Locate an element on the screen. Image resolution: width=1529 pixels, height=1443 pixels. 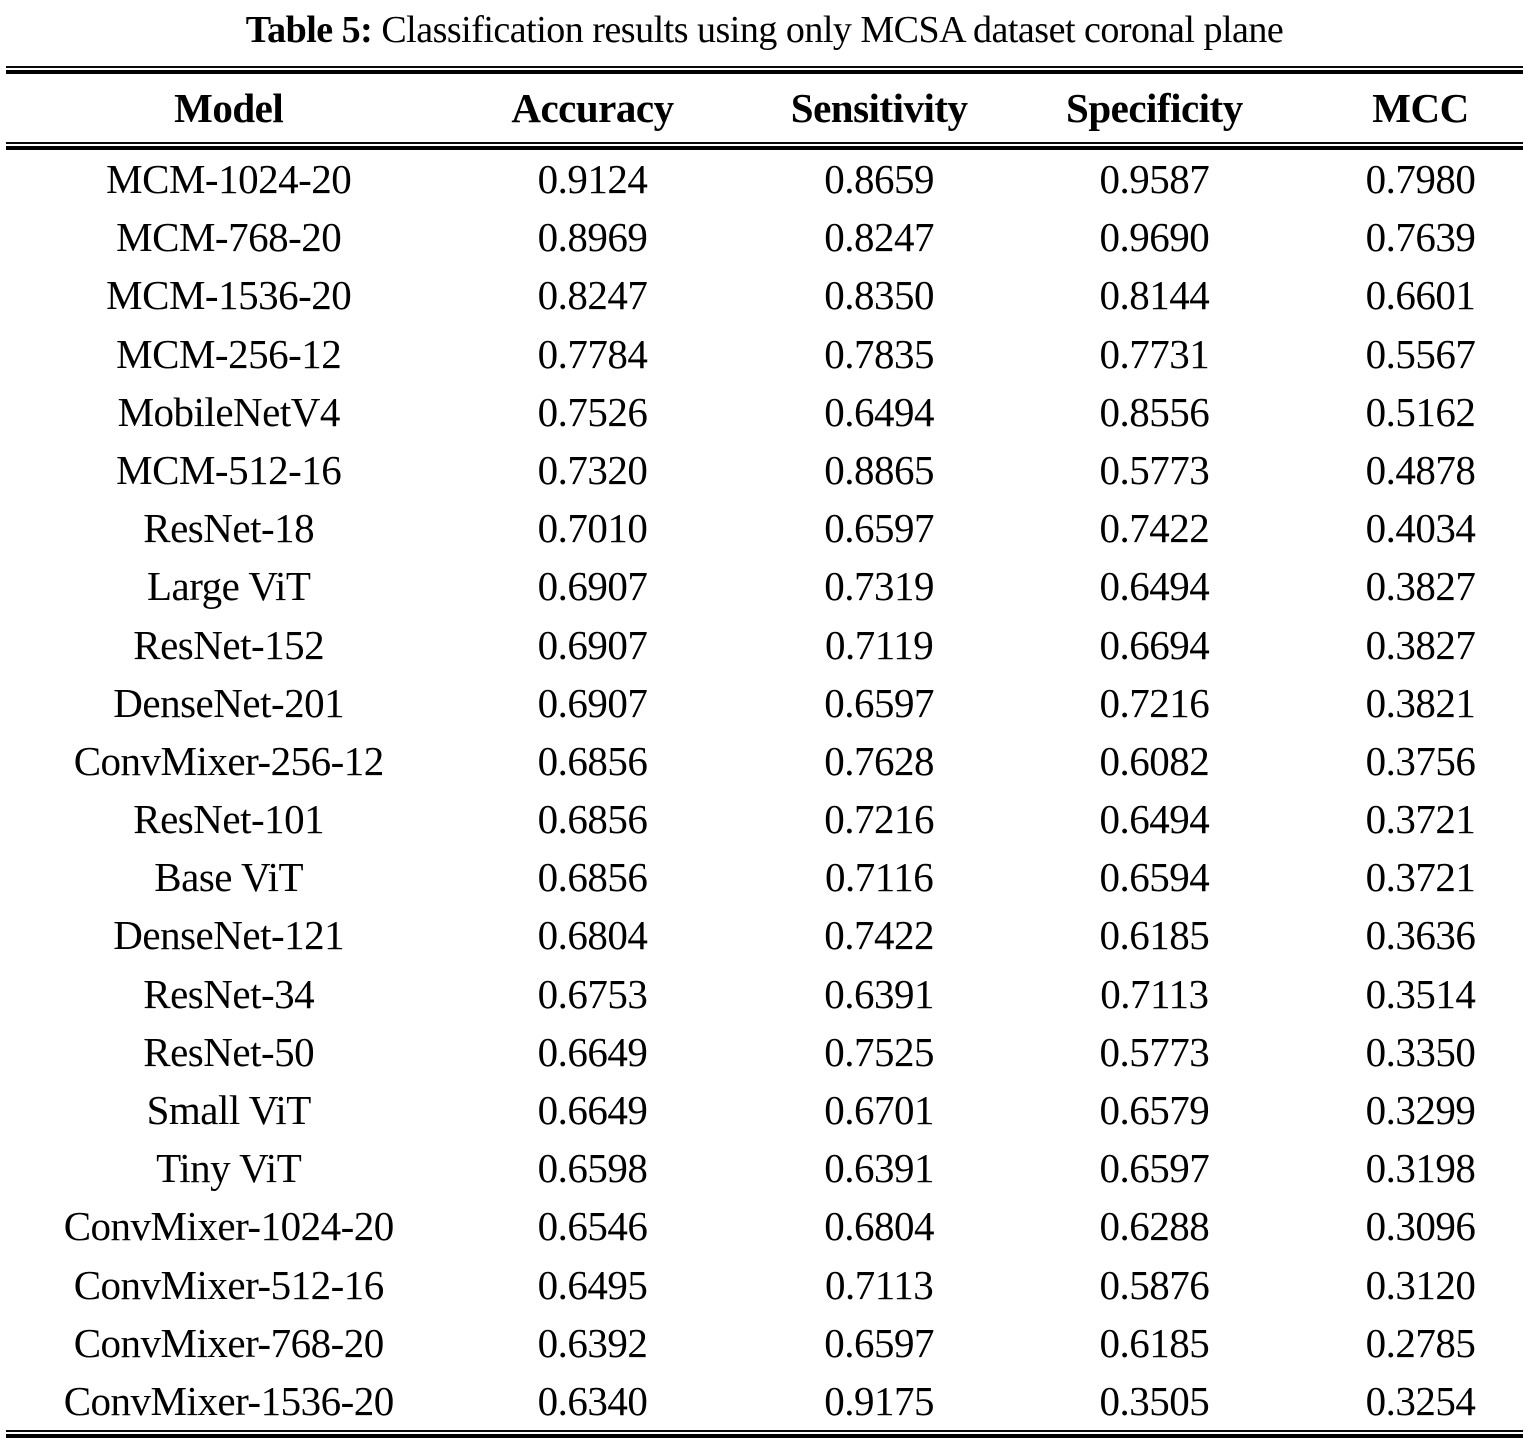
specificity-cell: 0.6597 is located at coordinates (1154, 1168).